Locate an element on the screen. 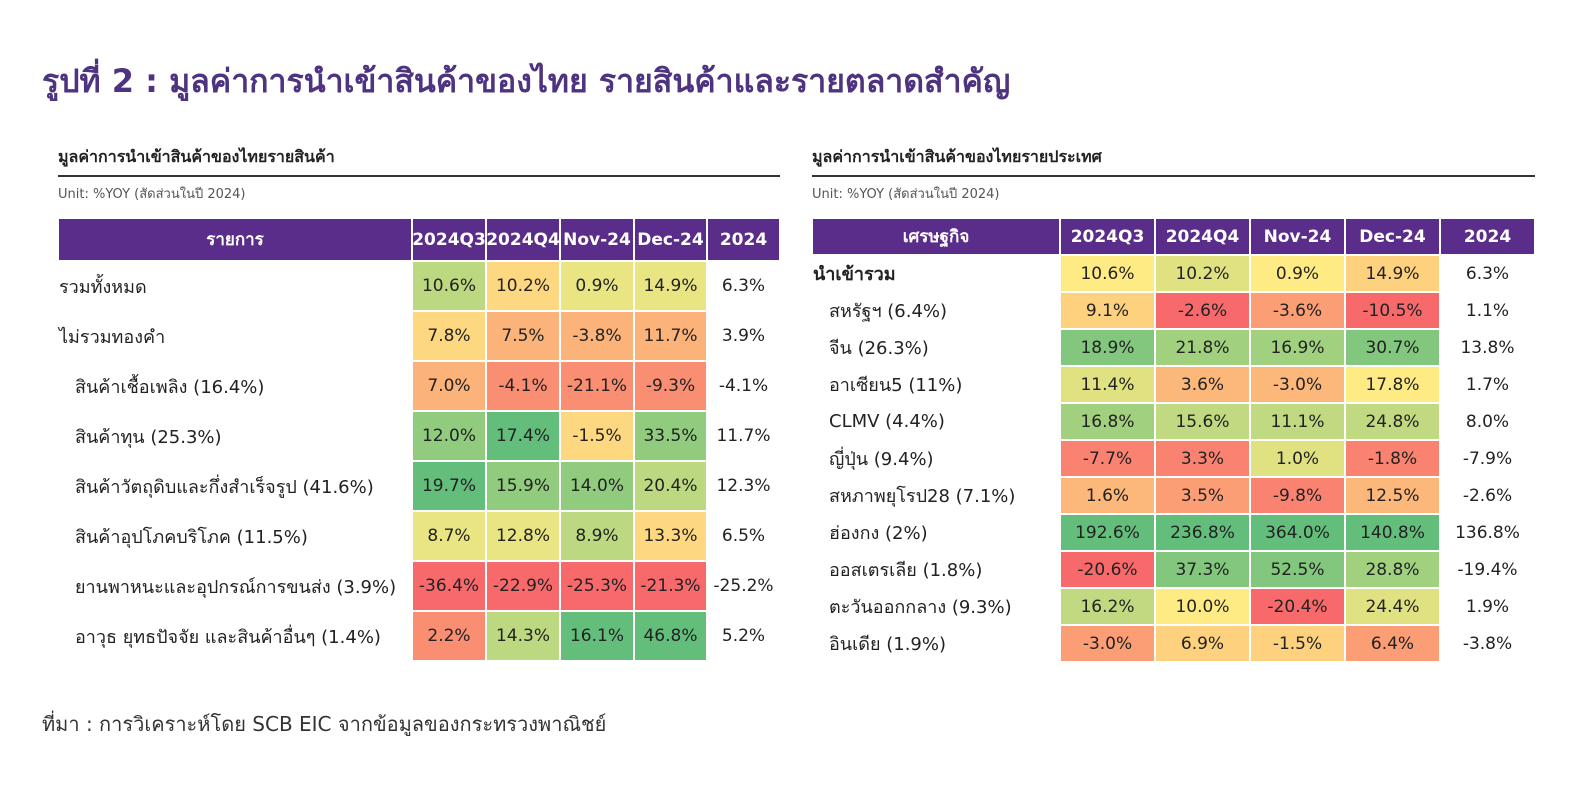  value-cell: 11.7% is located at coordinates (670, 336).